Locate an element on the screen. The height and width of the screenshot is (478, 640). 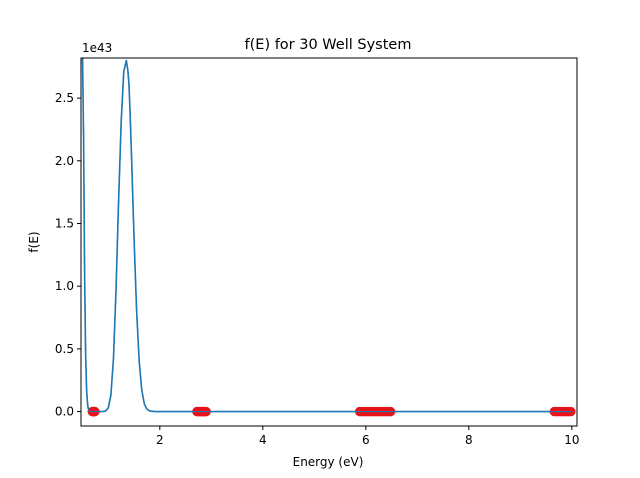
x-axis-ticks: 2 4 6 8 10 is located at coordinates (367, 436).